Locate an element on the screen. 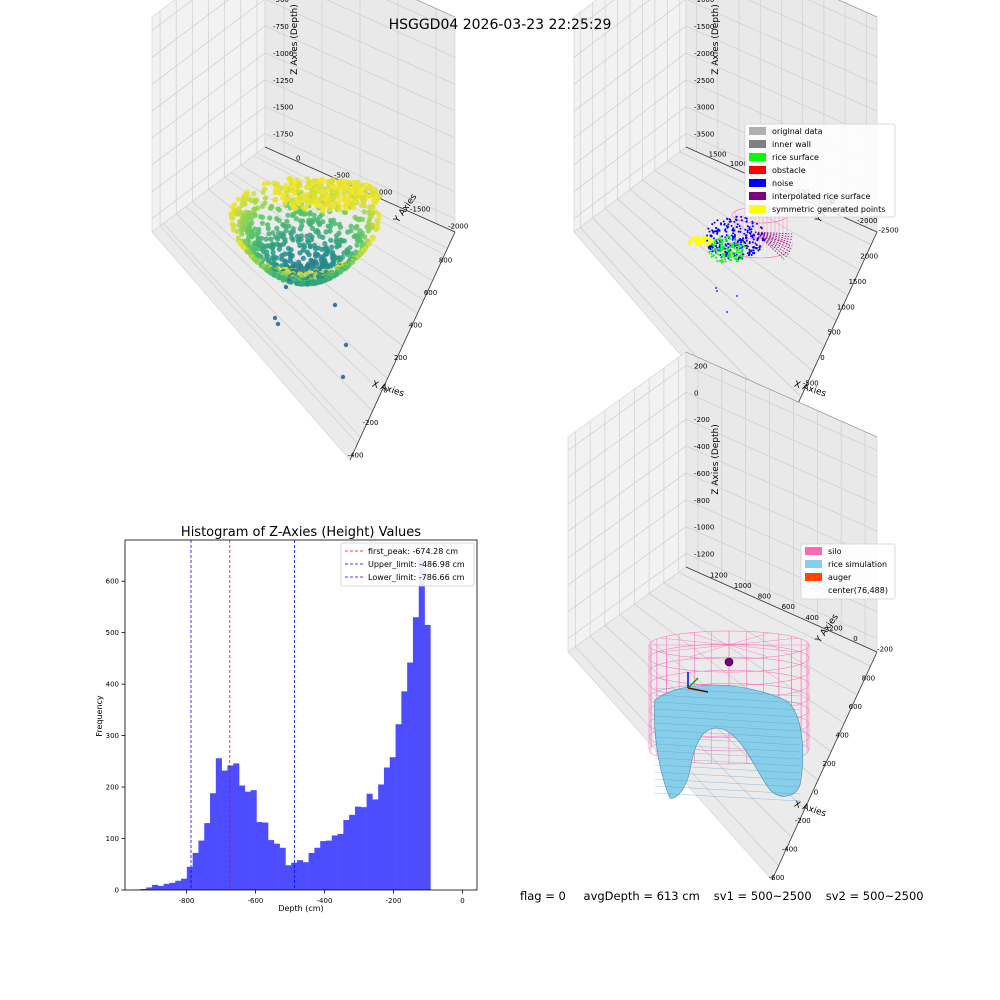 The height and width of the screenshot is (1000, 1000). z-tick-label: -1000 is located at coordinates (704, 2).